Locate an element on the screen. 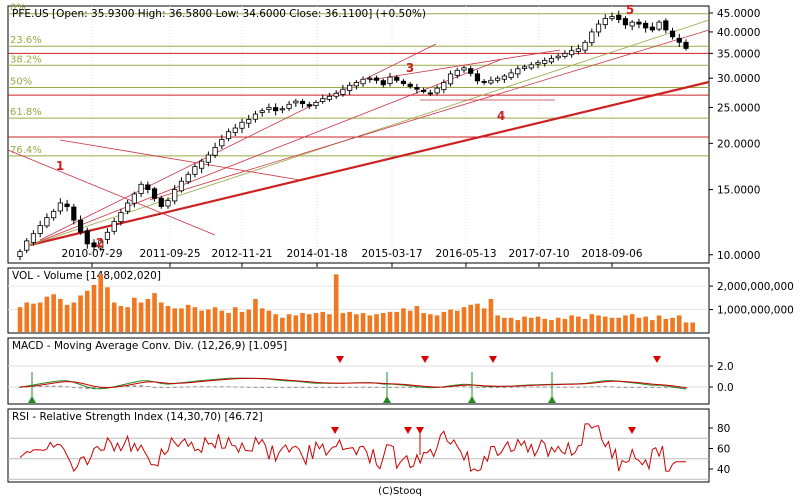  price-y-tick-label: 40.0000 is located at coordinates (738, 33).